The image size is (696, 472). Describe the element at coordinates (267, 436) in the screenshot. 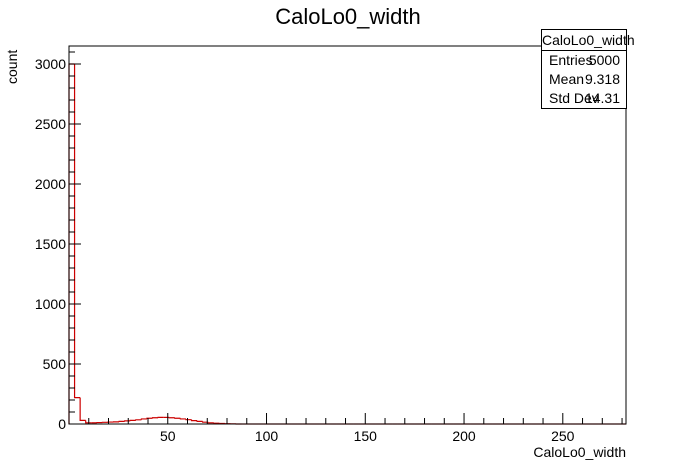

I see `x-tick-label: 100` at that location.